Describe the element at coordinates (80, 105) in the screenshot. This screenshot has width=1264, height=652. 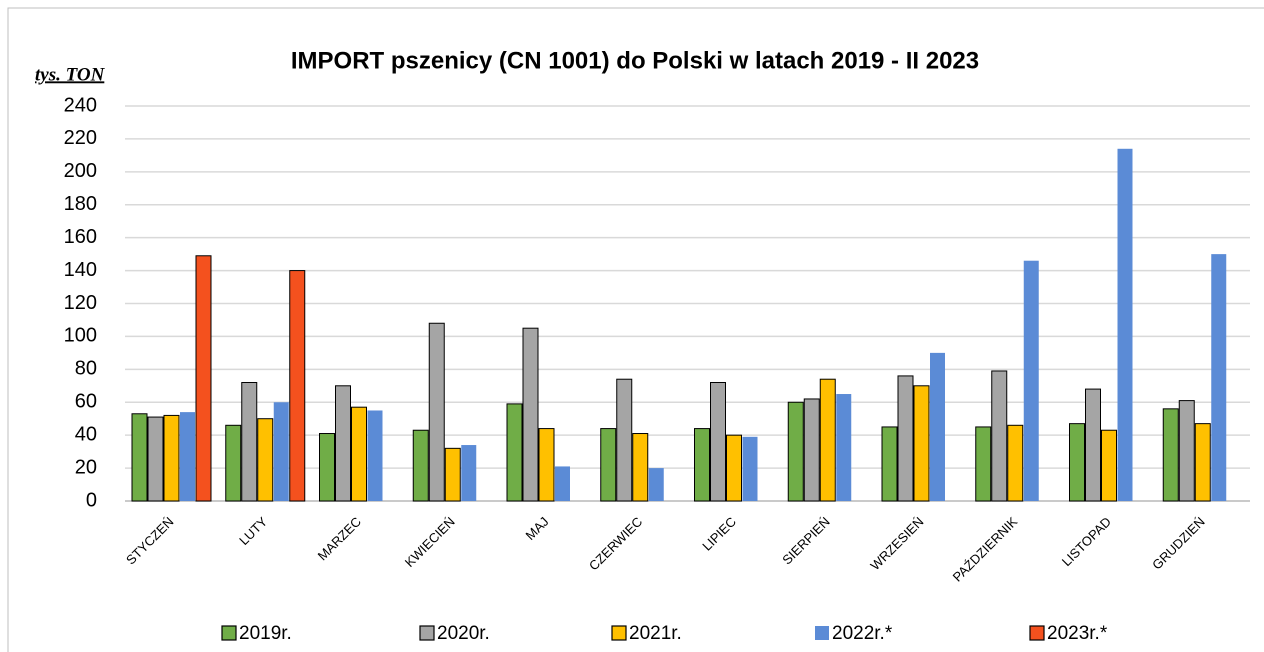
I see `y-tick-label: 240` at that location.